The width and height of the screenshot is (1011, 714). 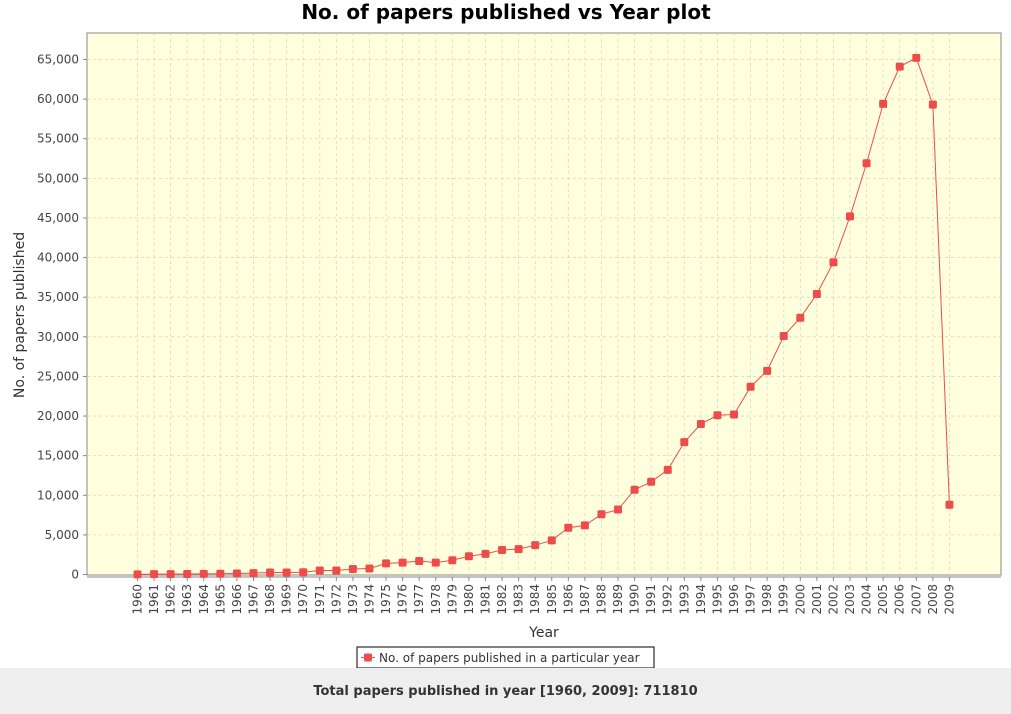 What do you see at coordinates (668, 599) in the screenshot?
I see `x-tick-label: 1992` at bounding box center [668, 599].